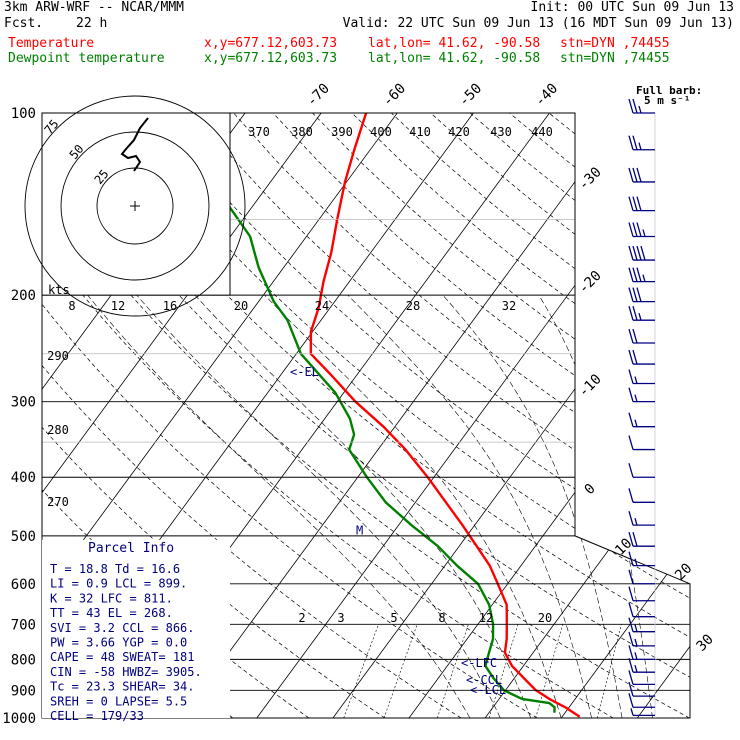 The image size is (740, 740). I want to click on isotherm-line, so click(726, 415).